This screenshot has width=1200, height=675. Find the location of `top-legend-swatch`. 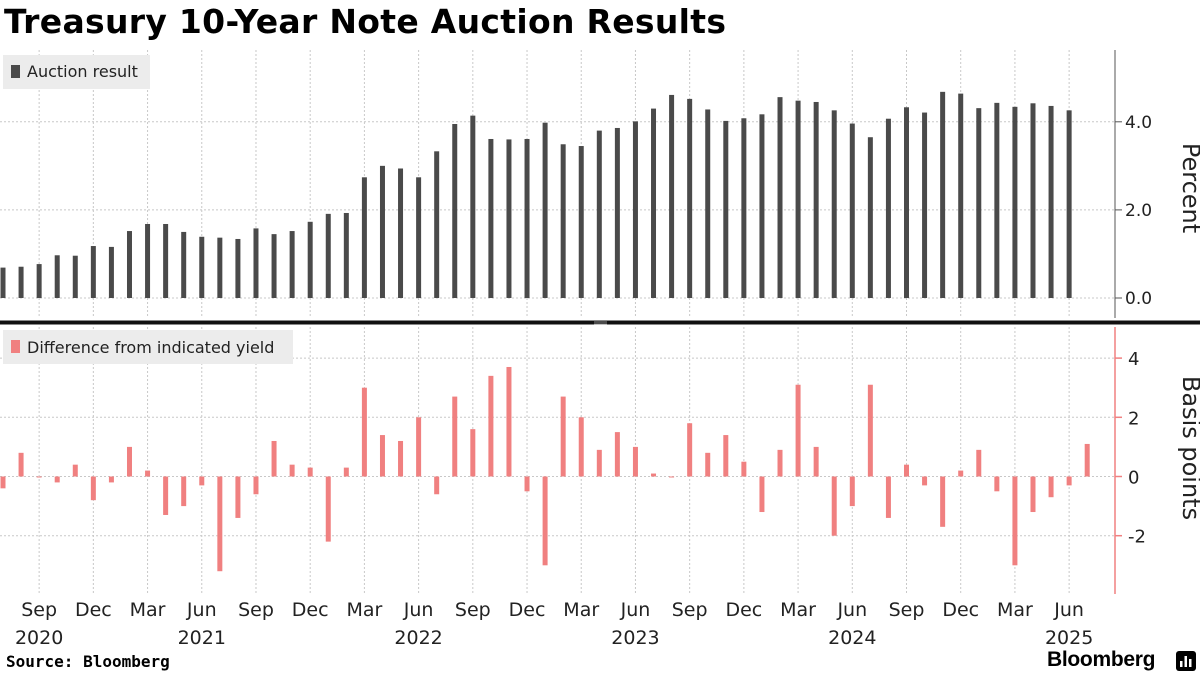

top-legend-swatch is located at coordinates (15, 71).